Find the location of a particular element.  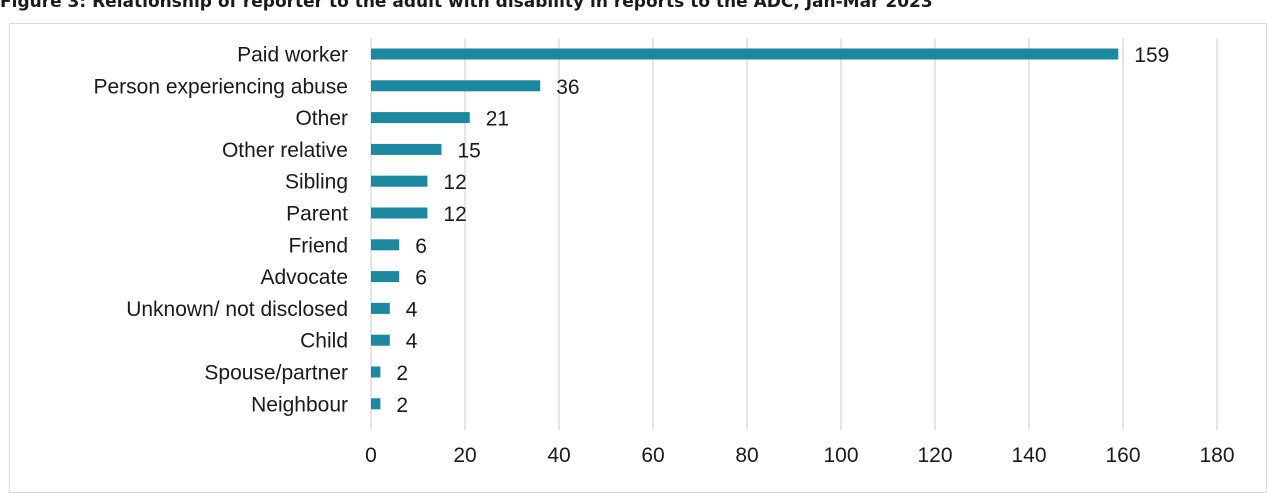

category-label: Sibling is located at coordinates (316, 182).